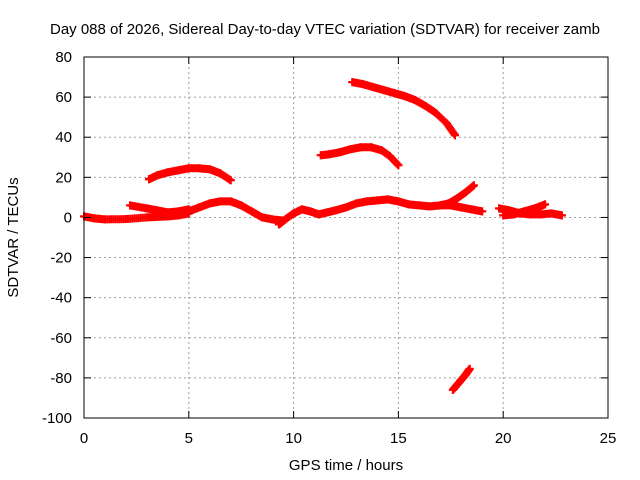 The width and height of the screenshot is (640, 480). Describe the element at coordinates (293, 438) in the screenshot. I see `x-tick-label: 10` at that location.